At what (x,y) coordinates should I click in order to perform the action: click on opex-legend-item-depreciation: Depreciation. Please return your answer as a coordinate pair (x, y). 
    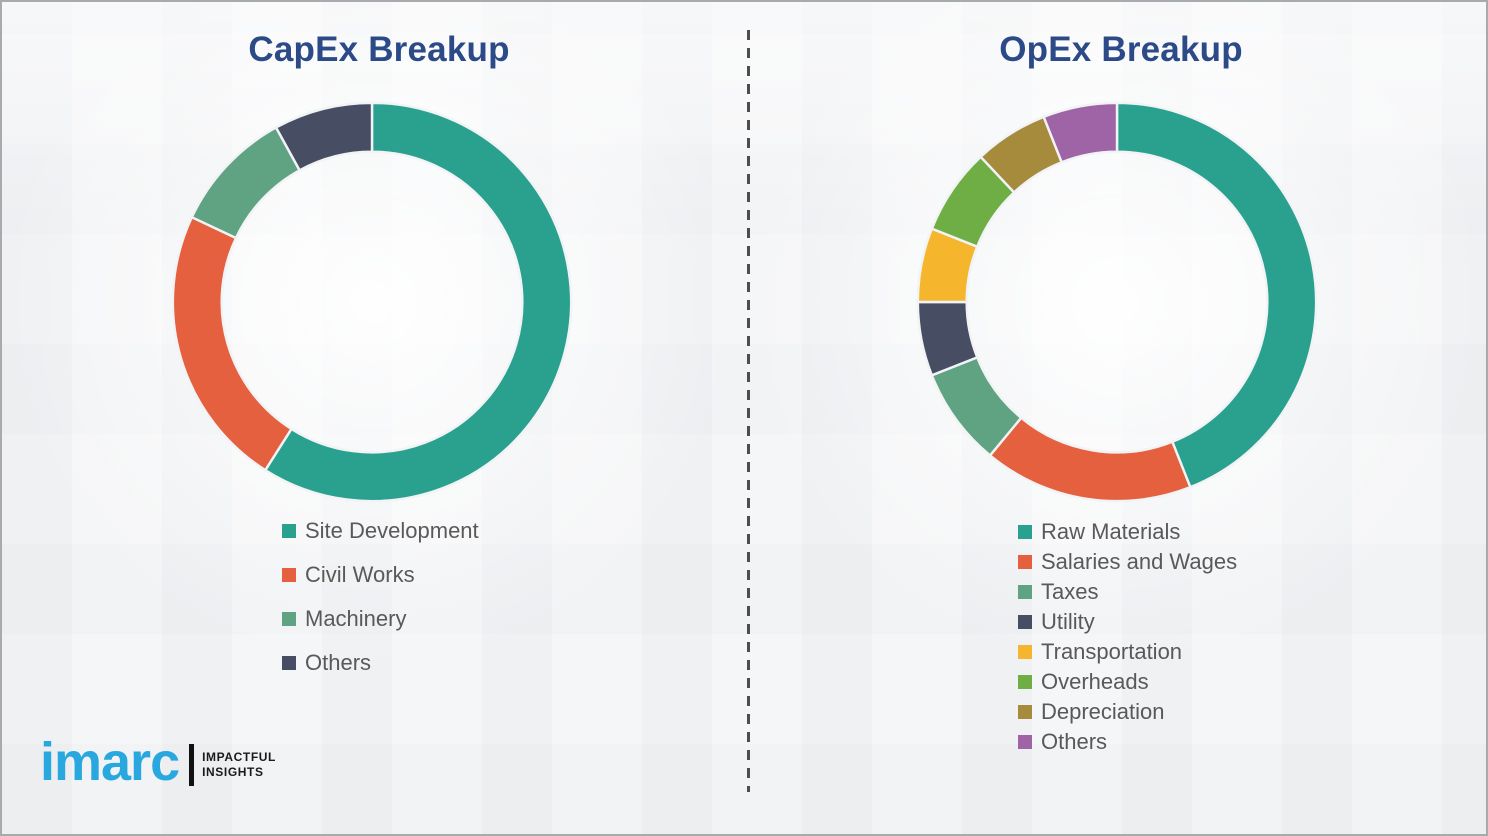
    Looking at the image, I should click on (1127, 712).